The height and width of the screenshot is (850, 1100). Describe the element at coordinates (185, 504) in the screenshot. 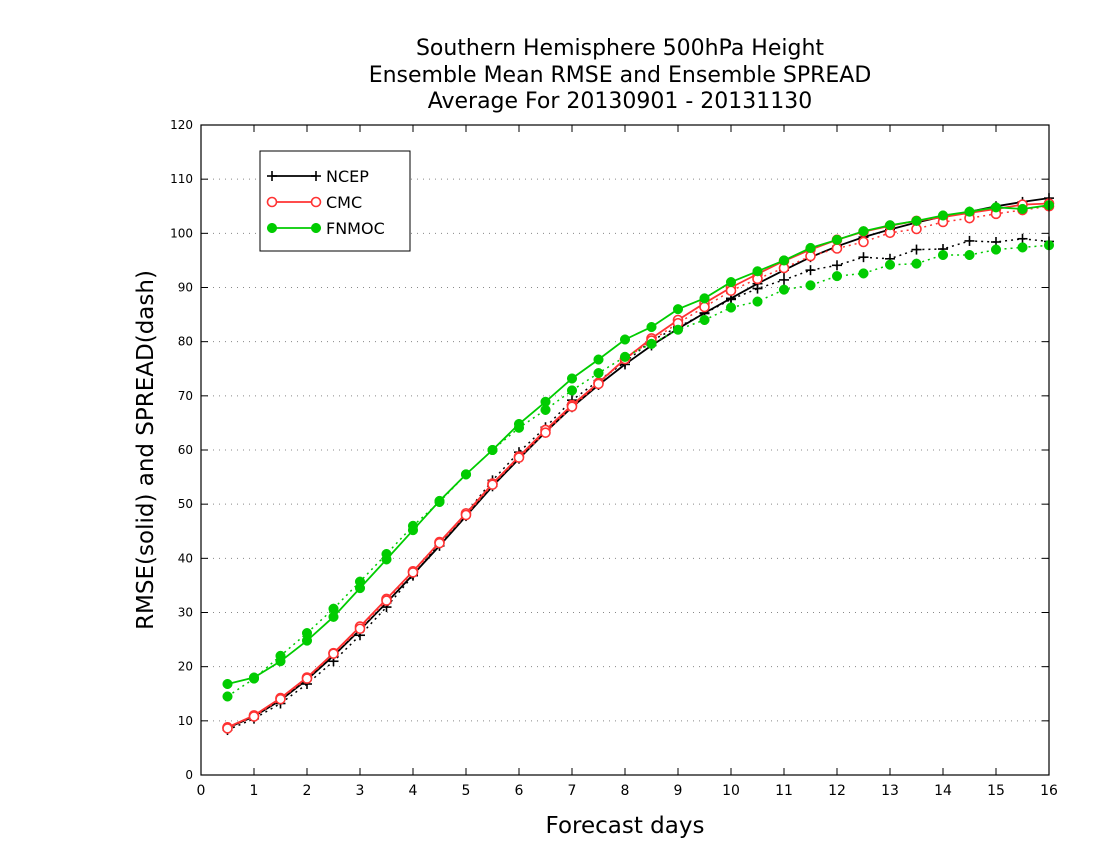

I see `y-tick-label: 50` at that location.